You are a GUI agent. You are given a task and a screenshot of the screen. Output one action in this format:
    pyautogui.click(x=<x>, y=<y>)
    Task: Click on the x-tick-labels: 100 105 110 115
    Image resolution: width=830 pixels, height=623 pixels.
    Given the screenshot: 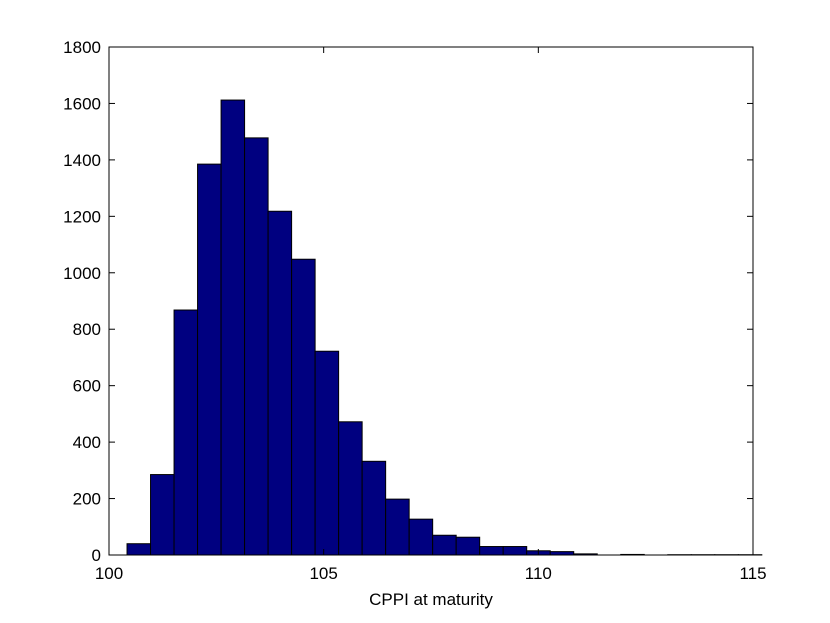 What is the action you would take?
    pyautogui.click(x=431, y=573)
    